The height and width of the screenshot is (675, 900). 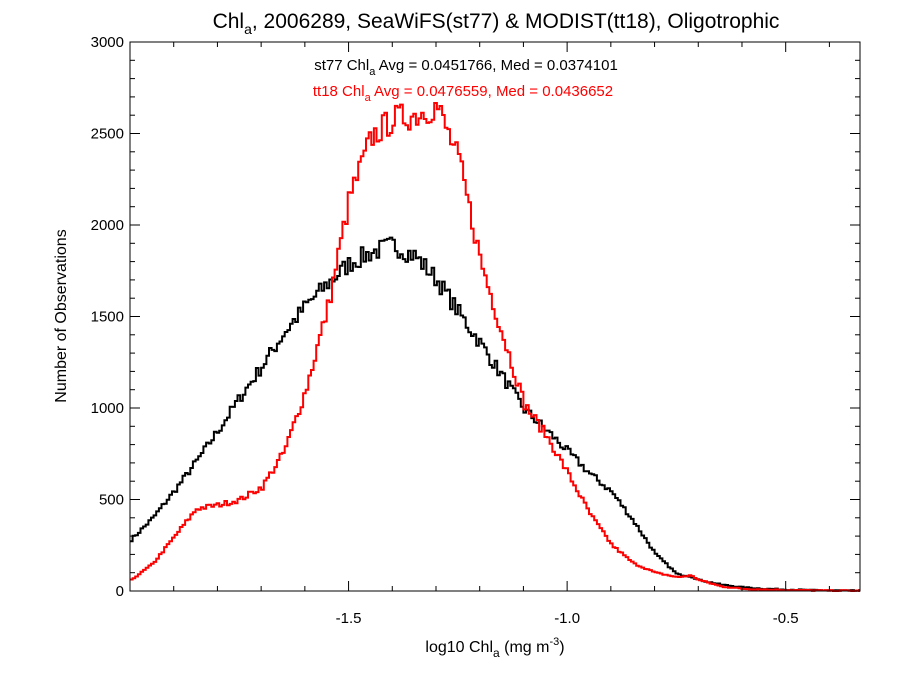 I want to click on x-tick-label: -0.5, so click(x=786, y=618).